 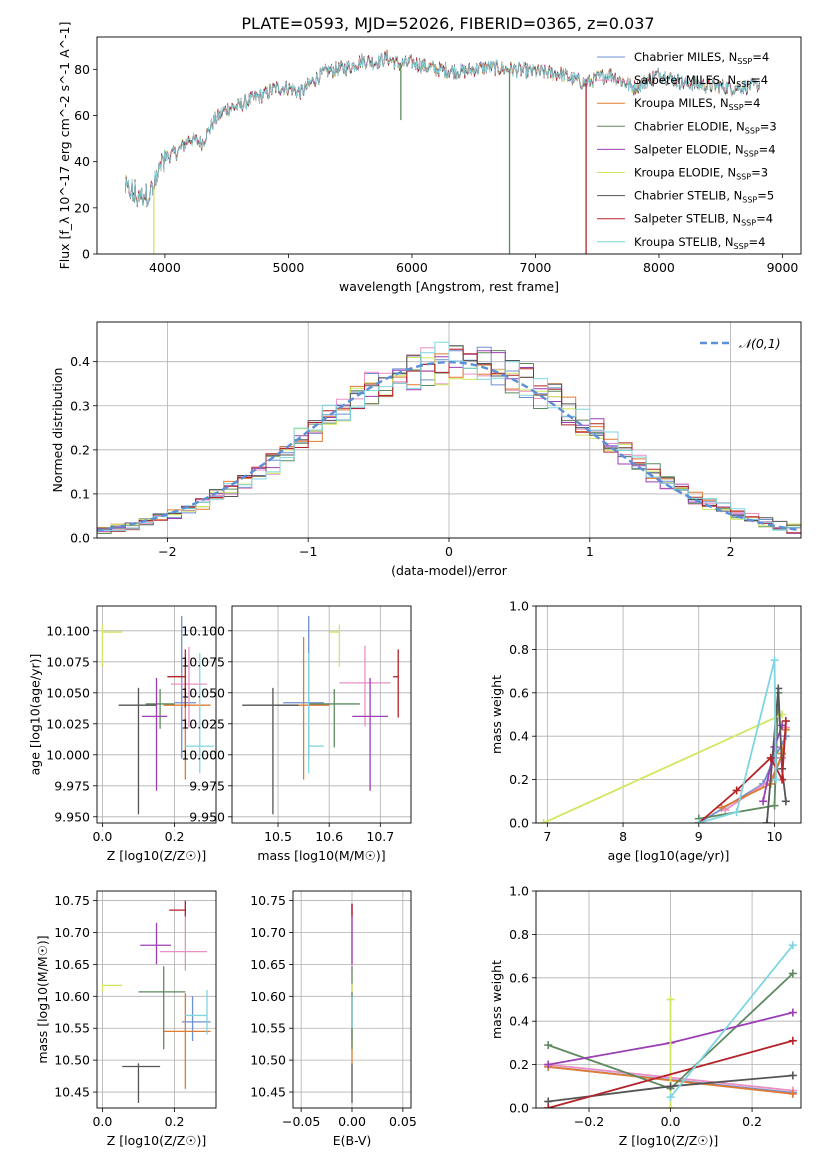 What do you see at coordinates (82, 115) in the screenshot?
I see `y-tick-label: 60` at bounding box center [82, 115].